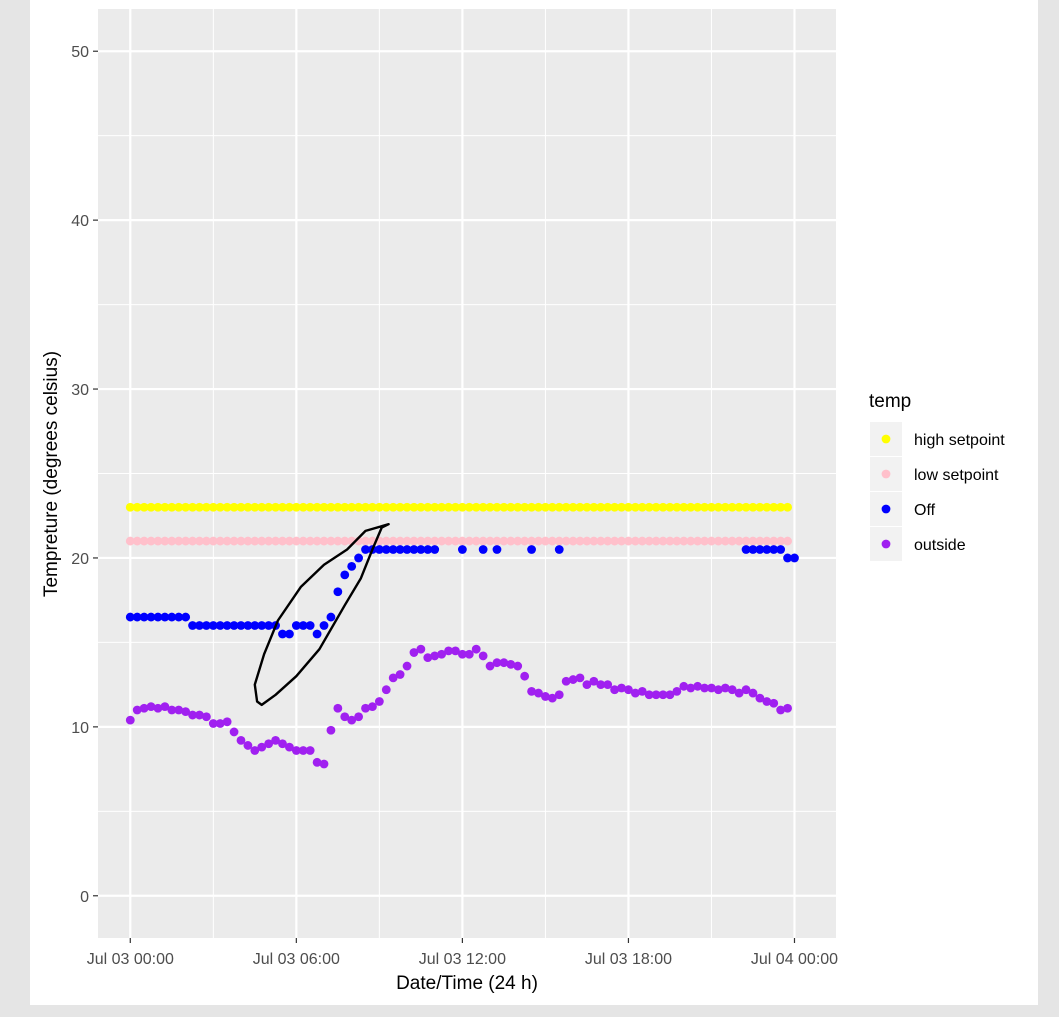 The height and width of the screenshot is (1017, 1059). I want to click on series-high-setpoint, so click(458, 507).